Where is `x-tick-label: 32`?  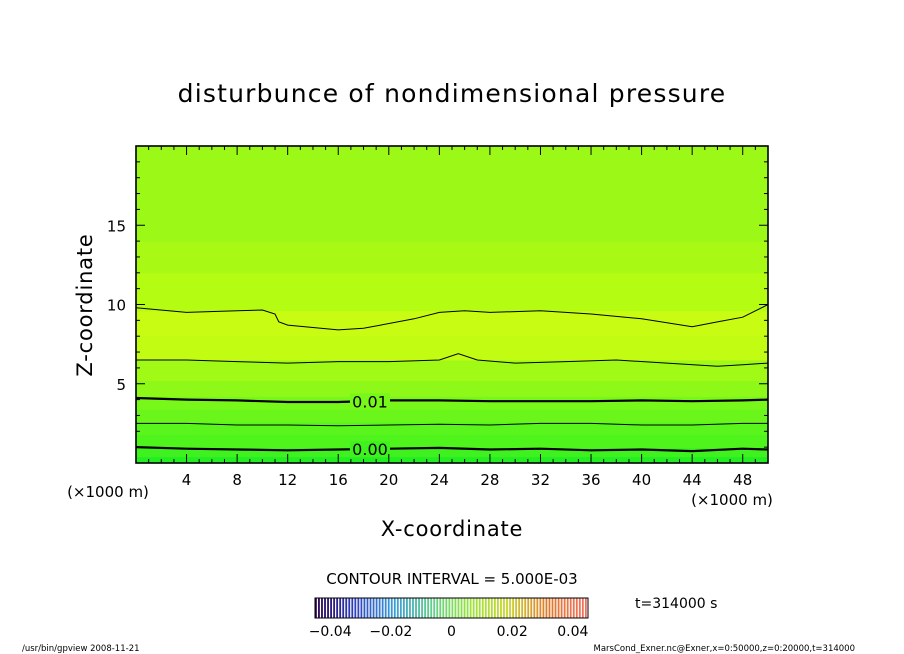
x-tick-label: 32 is located at coordinates (540, 480).